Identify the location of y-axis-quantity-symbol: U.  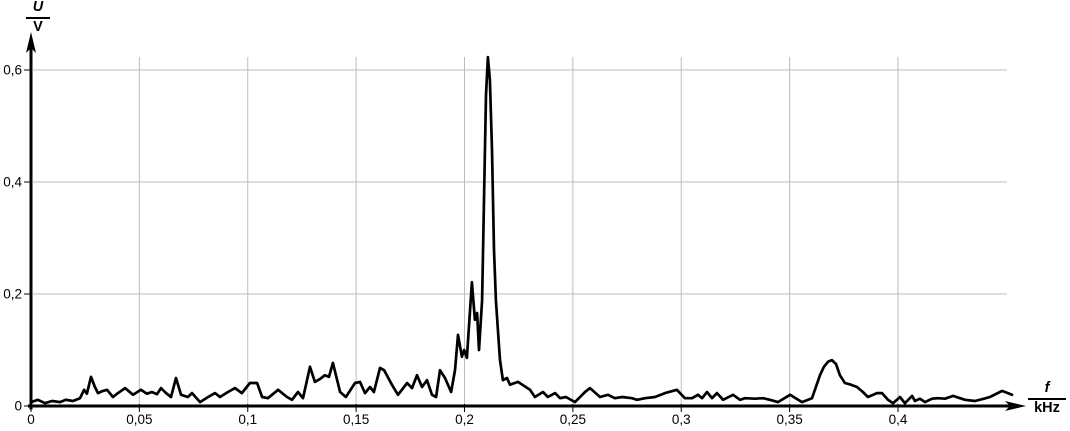
(38, 9).